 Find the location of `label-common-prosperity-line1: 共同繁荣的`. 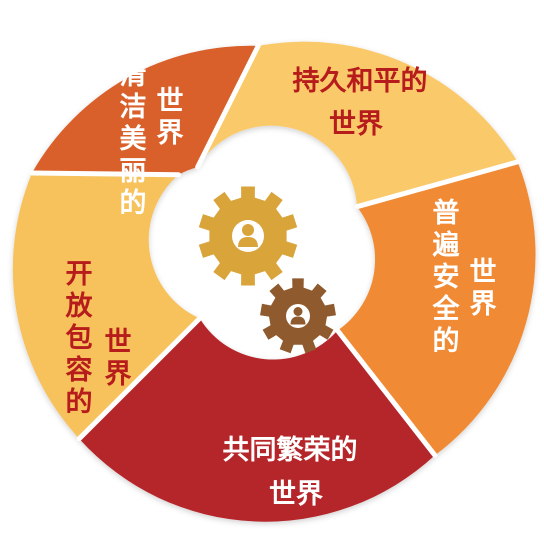

label-common-prosperity-line1: 共同繁荣的 is located at coordinates (290, 450).